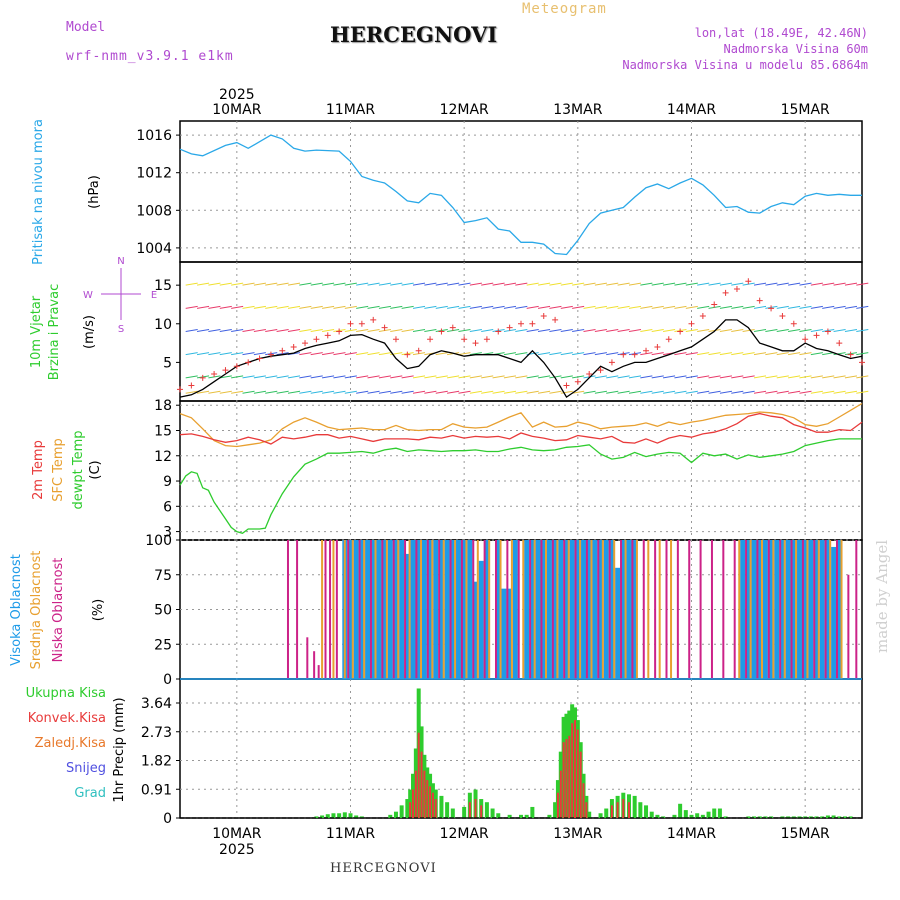 This screenshot has width=900, height=900. I want to click on y-tick-label: 2.73, so click(156, 733).